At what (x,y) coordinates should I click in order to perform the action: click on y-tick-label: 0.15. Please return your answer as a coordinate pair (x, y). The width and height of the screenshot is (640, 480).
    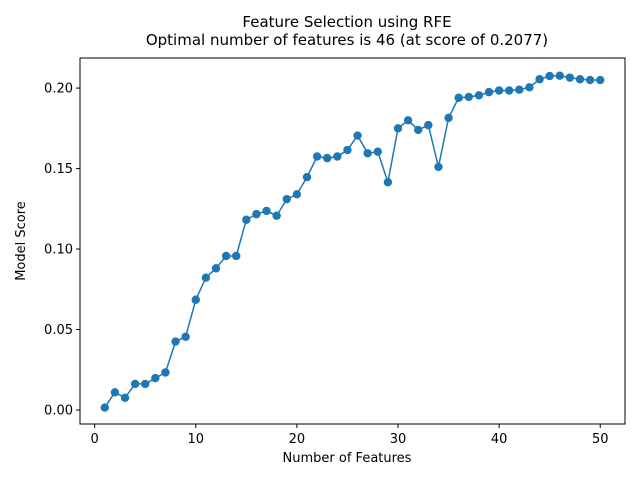
    Looking at the image, I should click on (58, 169).